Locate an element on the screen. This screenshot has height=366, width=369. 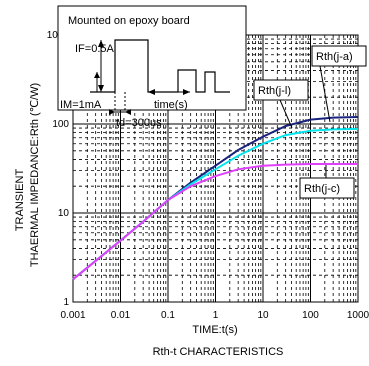
callout-label-ja: Rth(j-a) is located at coordinates (334, 57).